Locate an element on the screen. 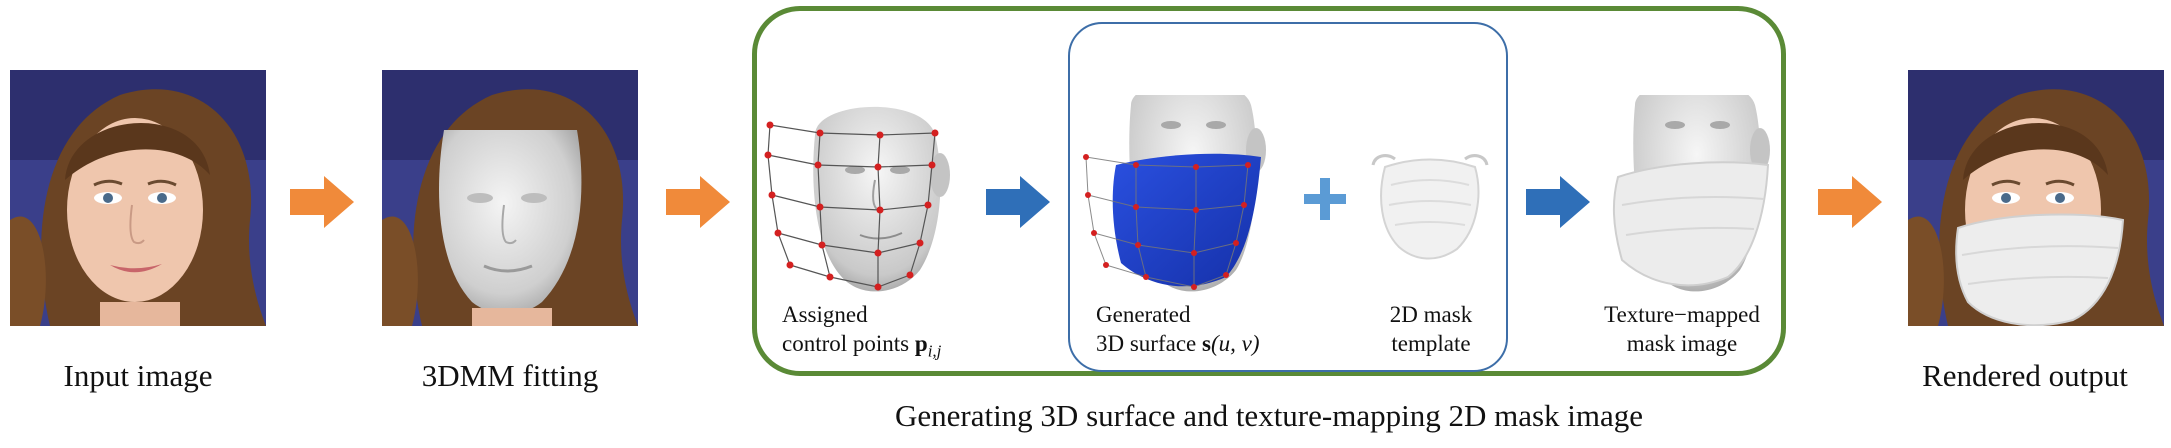 This screenshot has width=2171, height=448. control-points-text: control points is located at coordinates (848, 343).